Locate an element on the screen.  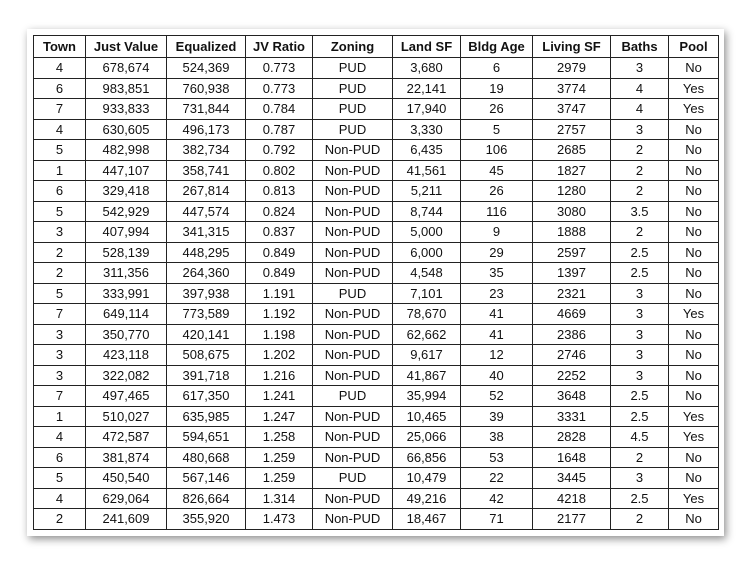
table-cell: 773,589 is located at coordinates (206, 314).